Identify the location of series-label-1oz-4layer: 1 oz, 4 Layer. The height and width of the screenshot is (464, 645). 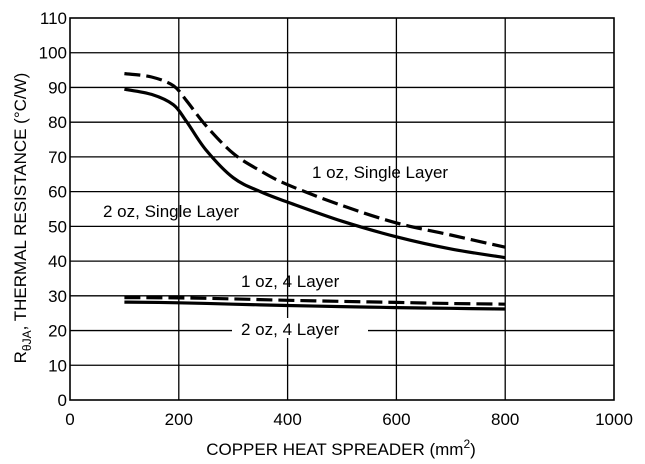
(290, 281).